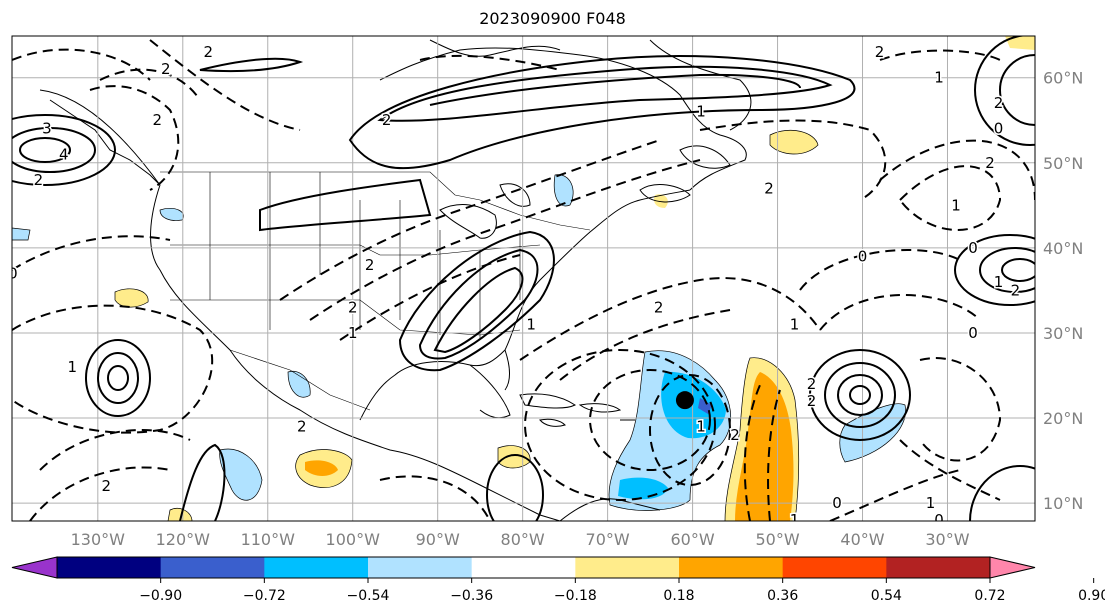 This screenshot has width=1105, height=615. What do you see at coordinates (684, 400) in the screenshot?
I see `storm-center-marker` at bounding box center [684, 400].